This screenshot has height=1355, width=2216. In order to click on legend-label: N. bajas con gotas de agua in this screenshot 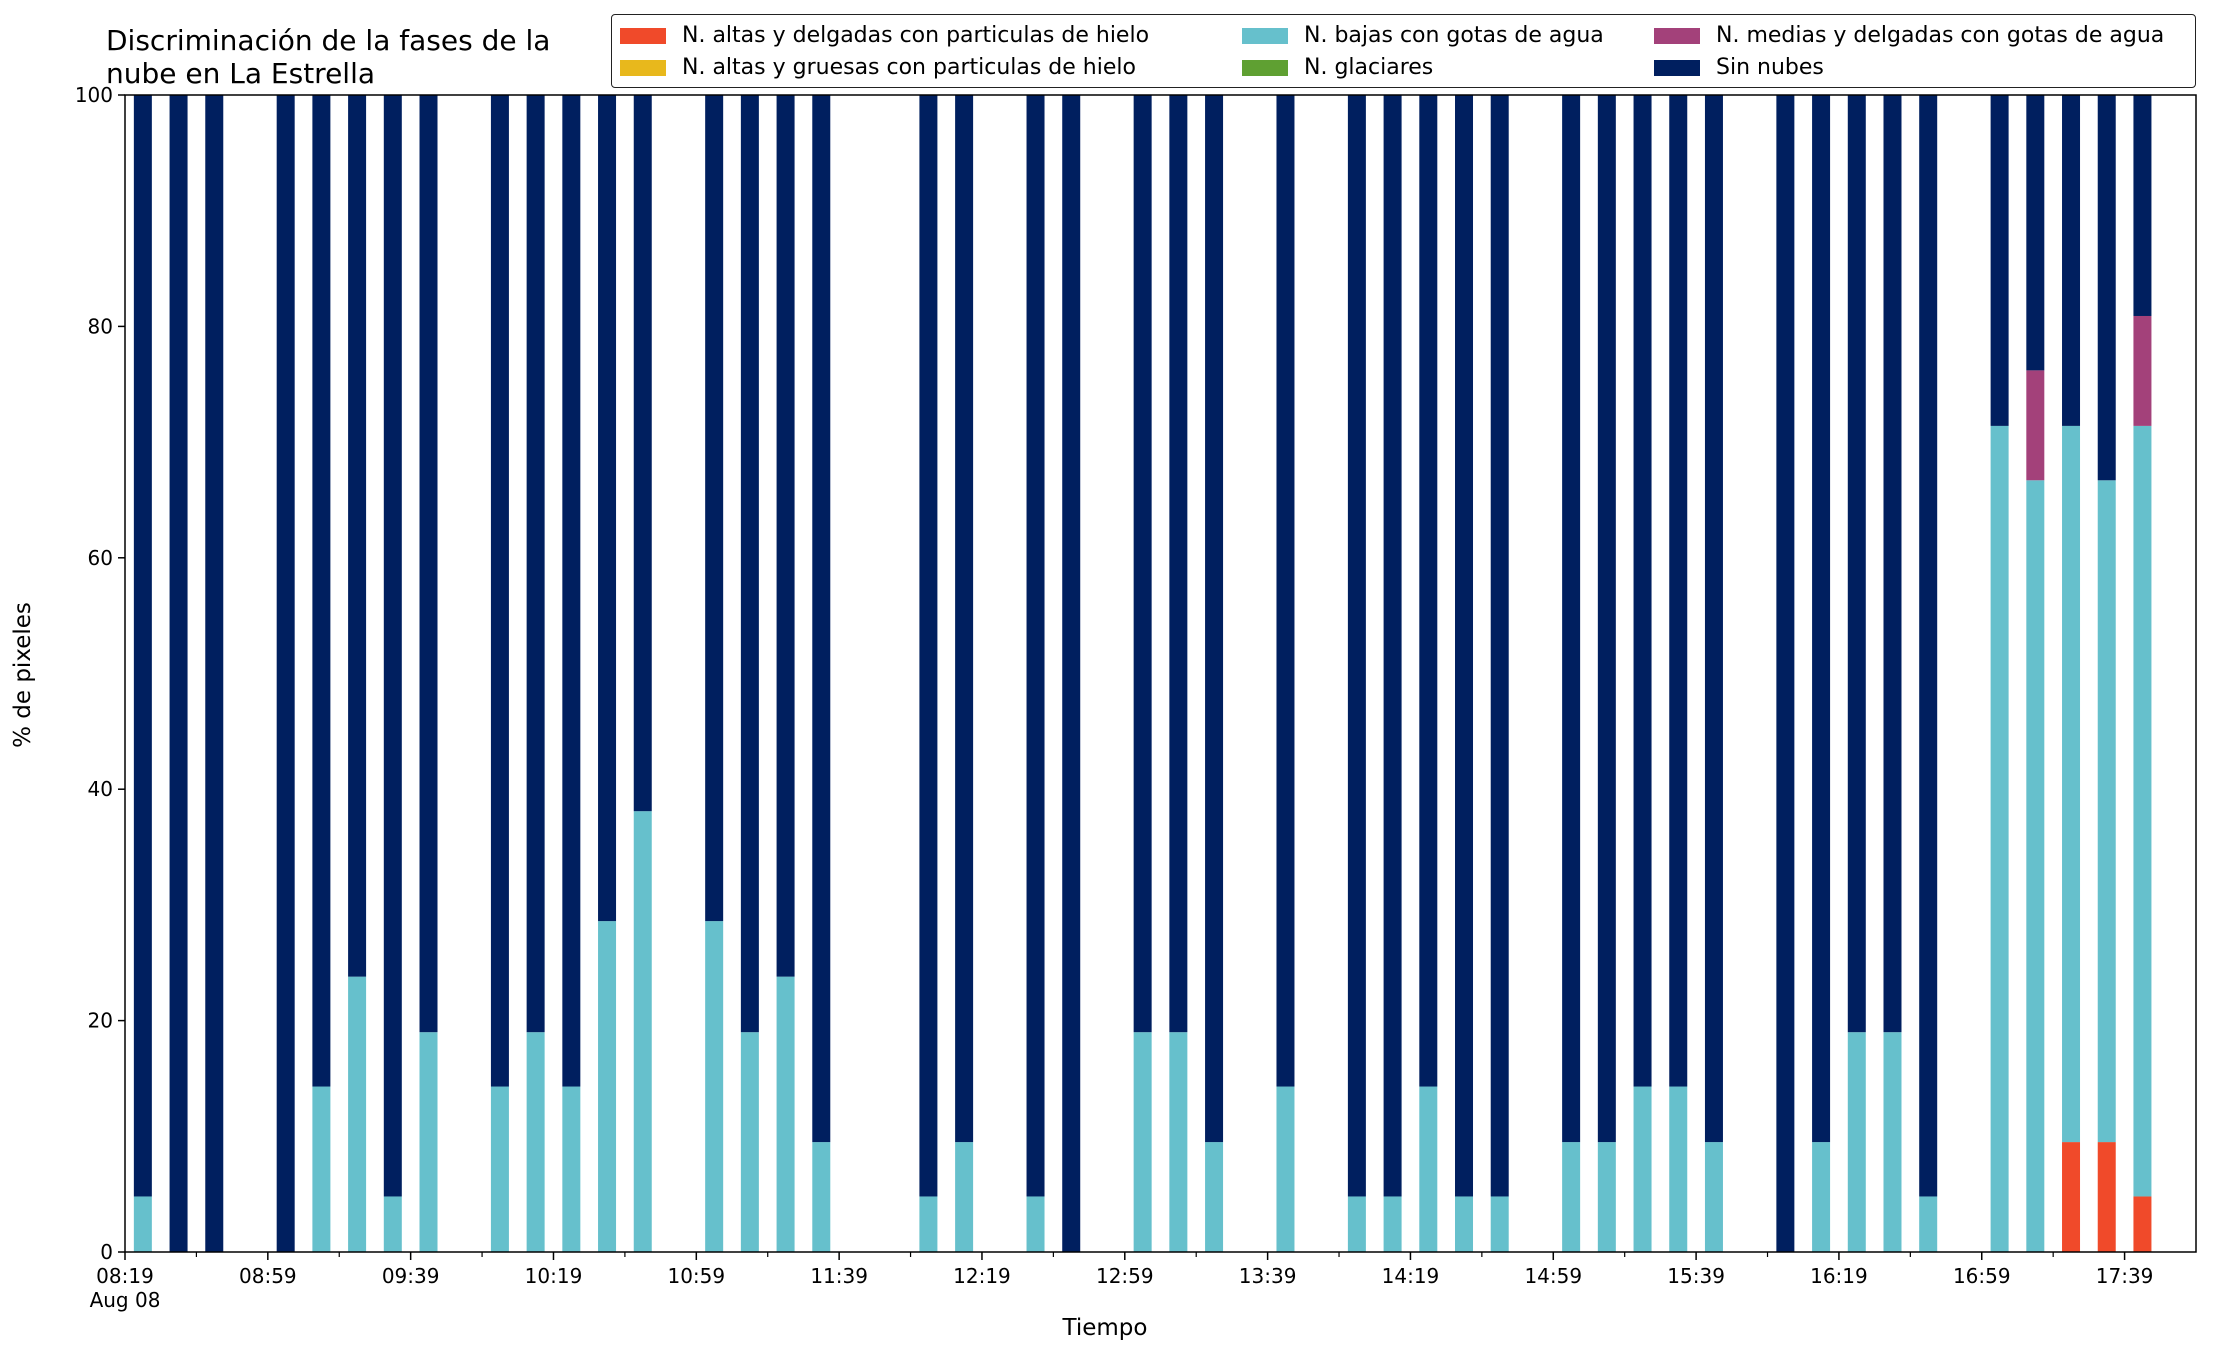, I will do `click(1454, 35)`.